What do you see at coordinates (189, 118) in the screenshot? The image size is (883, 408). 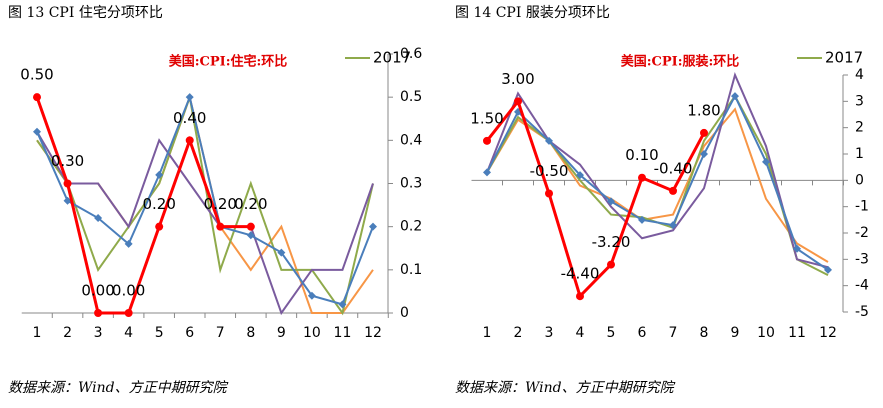 I see `data-label: 0.40` at bounding box center [189, 118].